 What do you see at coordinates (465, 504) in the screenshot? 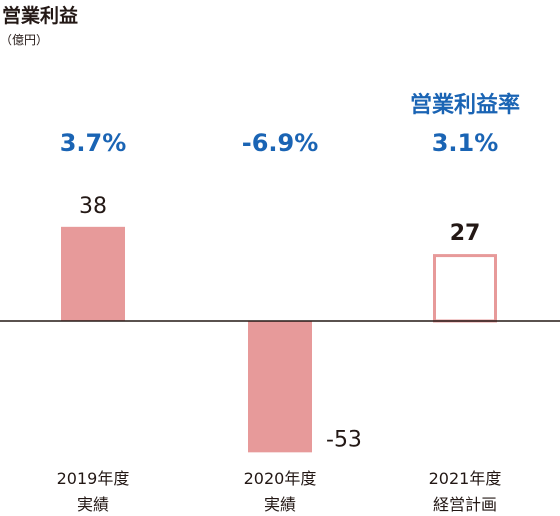
I see `category-label-2-line2: 経営計画` at bounding box center [465, 504].